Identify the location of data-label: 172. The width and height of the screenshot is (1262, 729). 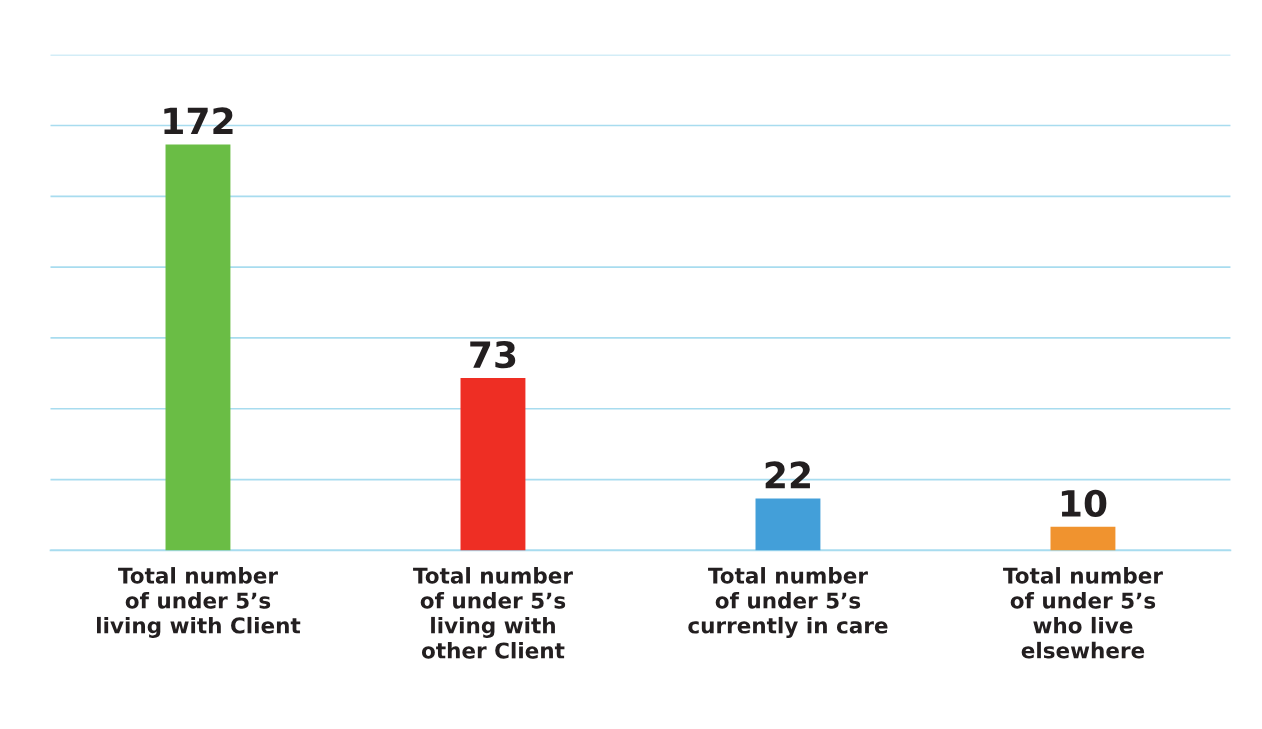
(198, 121).